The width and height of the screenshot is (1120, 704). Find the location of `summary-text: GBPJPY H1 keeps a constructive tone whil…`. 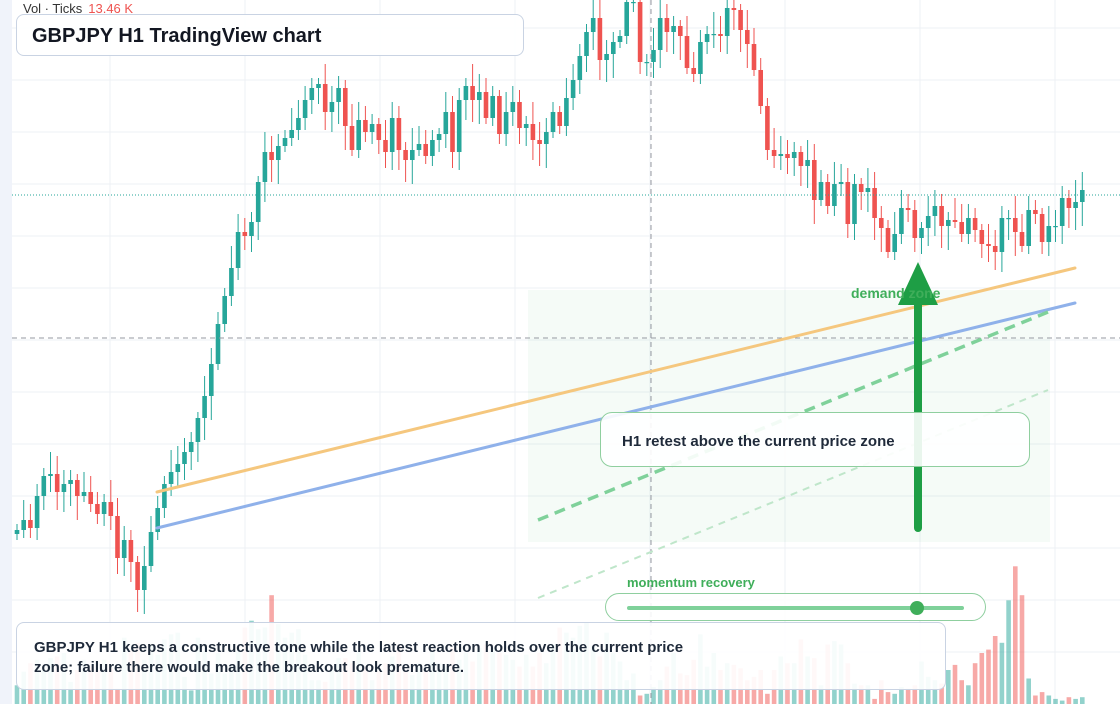

summary-text: GBPJPY H1 keeps a constructive tone whil… is located at coordinates (359, 657).